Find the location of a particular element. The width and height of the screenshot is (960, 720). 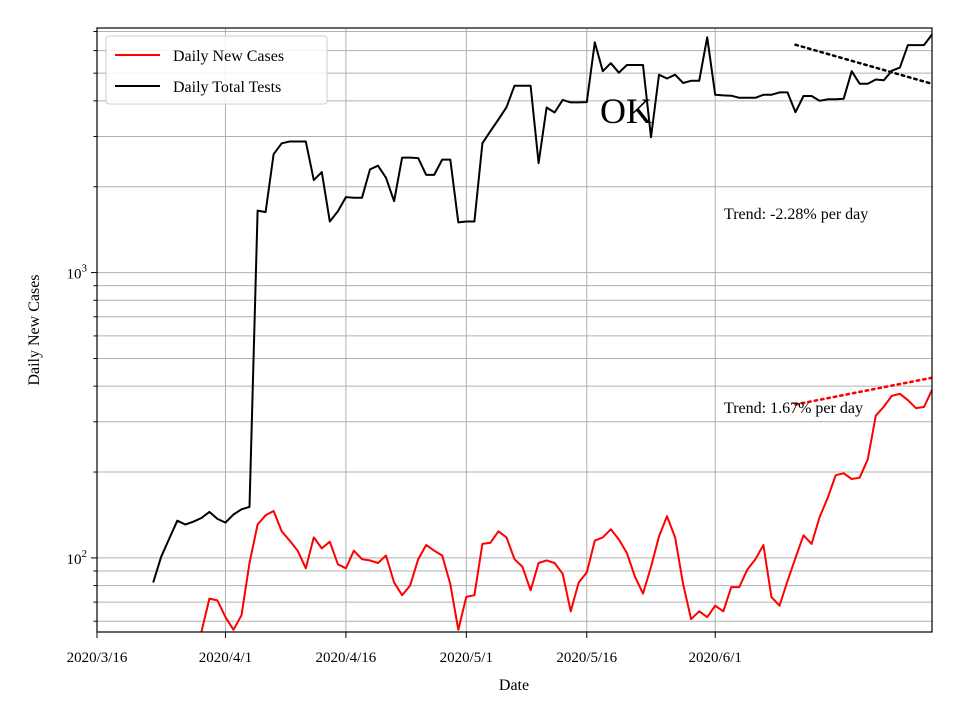

y-tick-label: 10² is located at coordinates (77, 558).